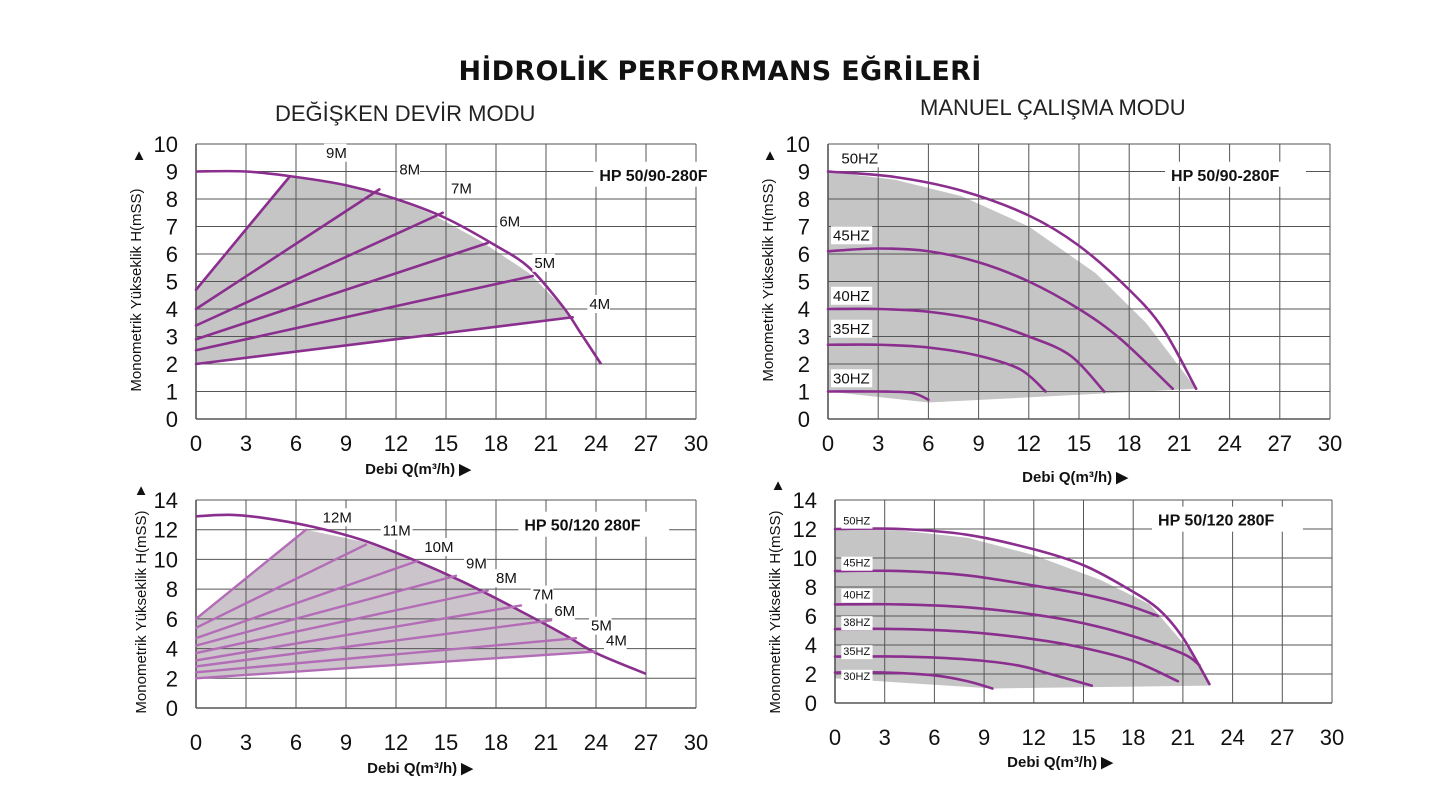 The image size is (1440, 810). I want to click on series-curve-12m, so click(251, 574).